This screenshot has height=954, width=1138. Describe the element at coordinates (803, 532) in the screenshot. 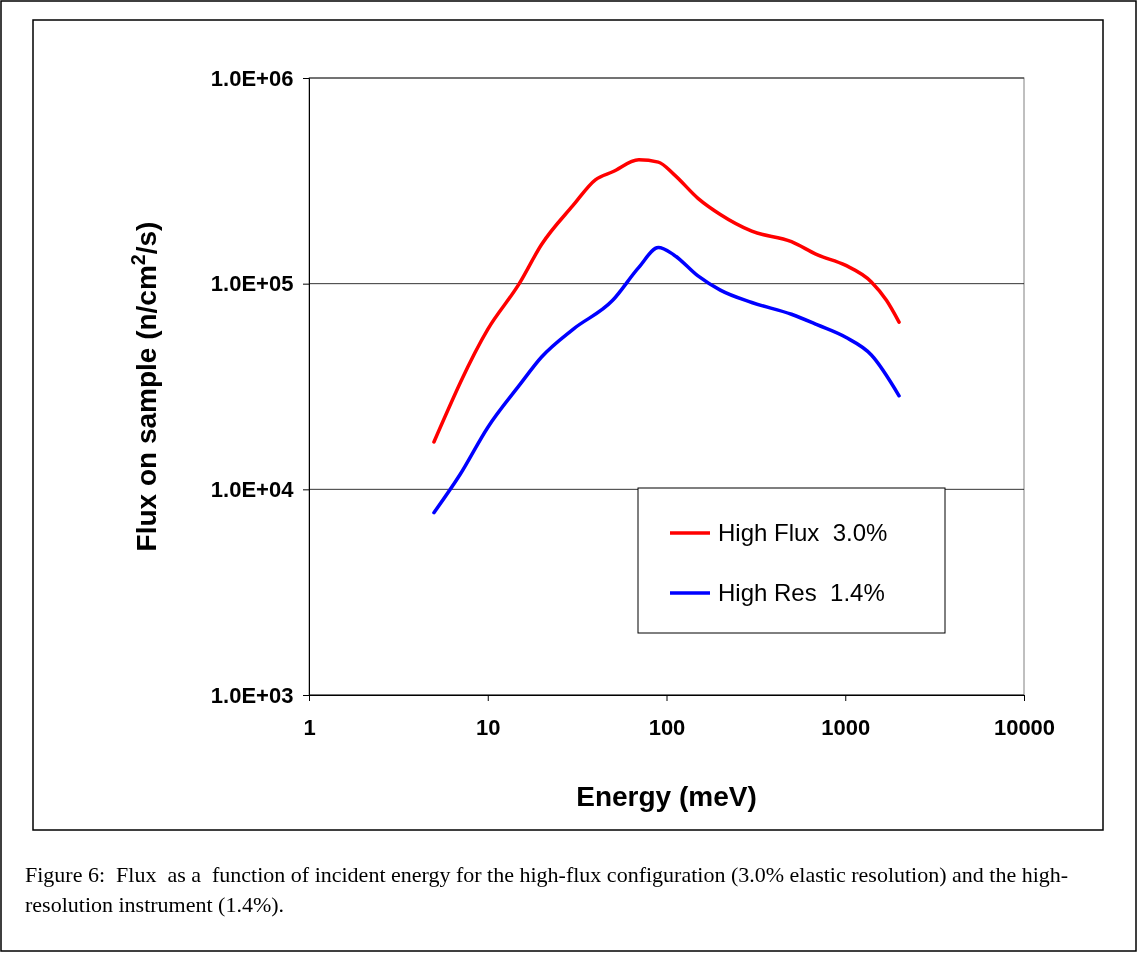

I see `legend-label: High Flux 3.0%` at that location.